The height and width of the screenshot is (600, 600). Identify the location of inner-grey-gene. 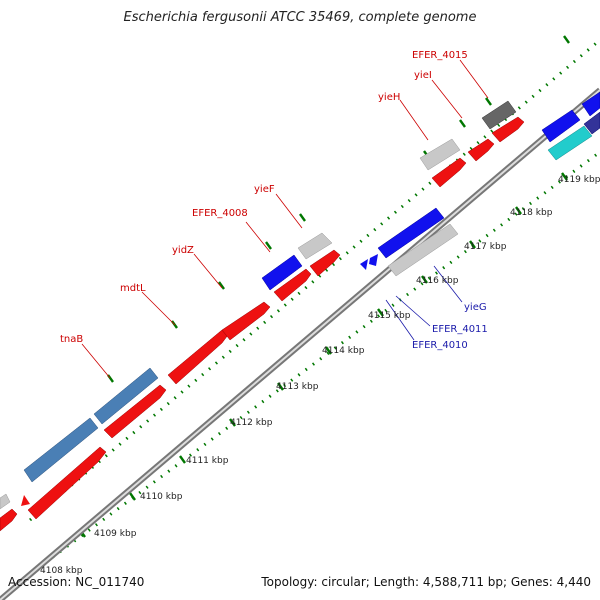
(423, 250).